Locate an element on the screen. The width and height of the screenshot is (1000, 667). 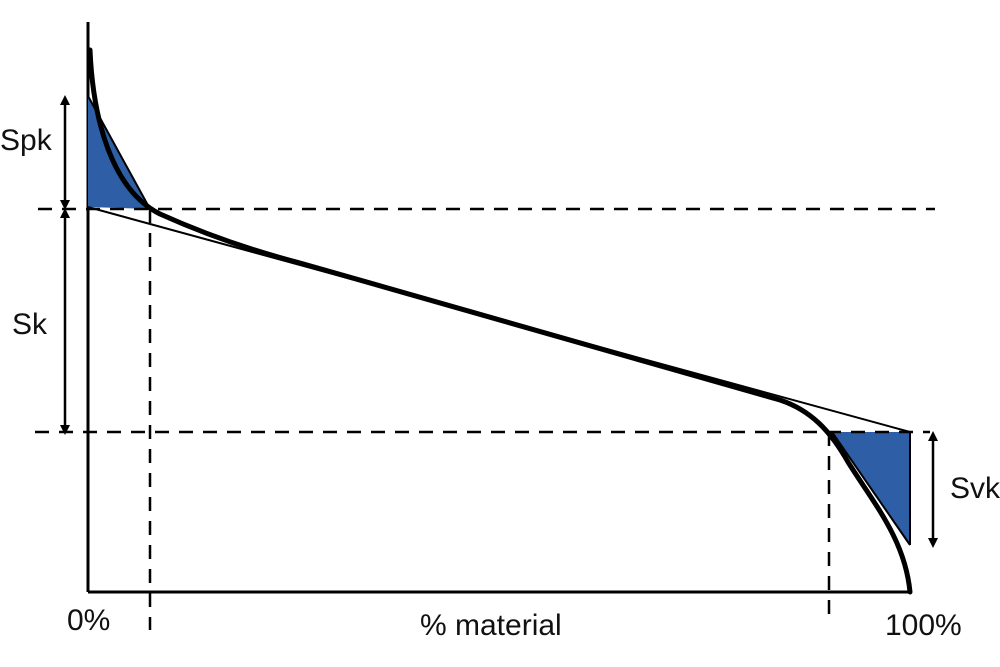
sk-label: Sk is located at coordinates (30, 324).